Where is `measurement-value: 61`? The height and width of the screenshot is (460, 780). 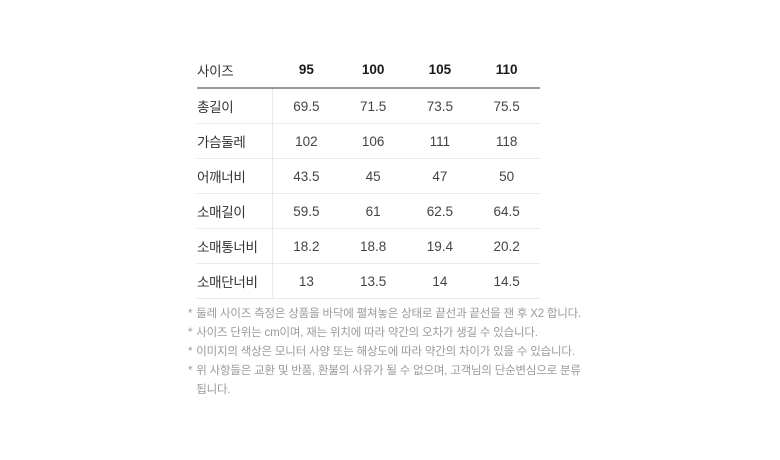 measurement-value: 61 is located at coordinates (373, 211).